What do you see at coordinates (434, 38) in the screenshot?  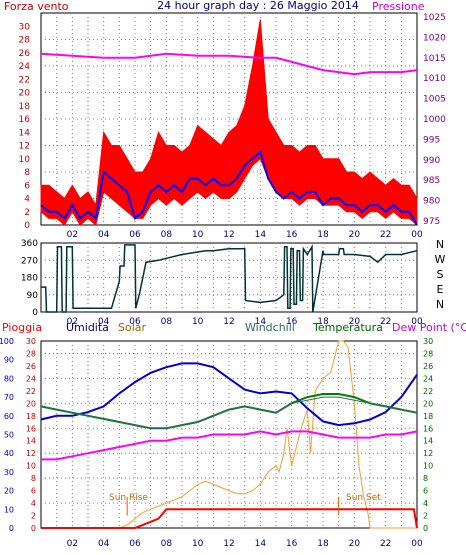 I see `y-tick-label: 1020` at bounding box center [434, 38].